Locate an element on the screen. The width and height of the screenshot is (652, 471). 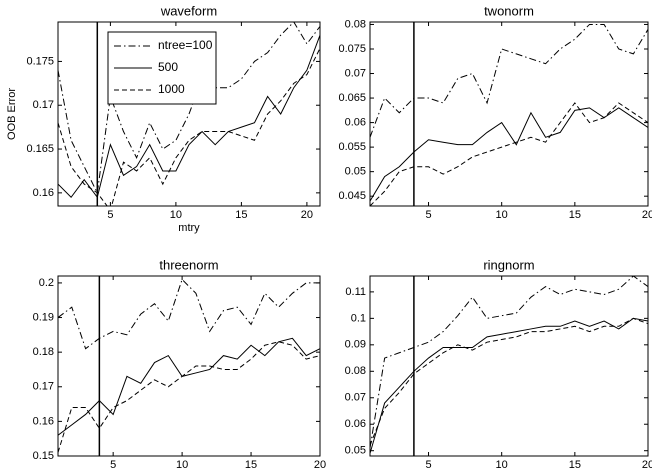
y-tick-label: 0.11 is located at coordinates (355, 292).